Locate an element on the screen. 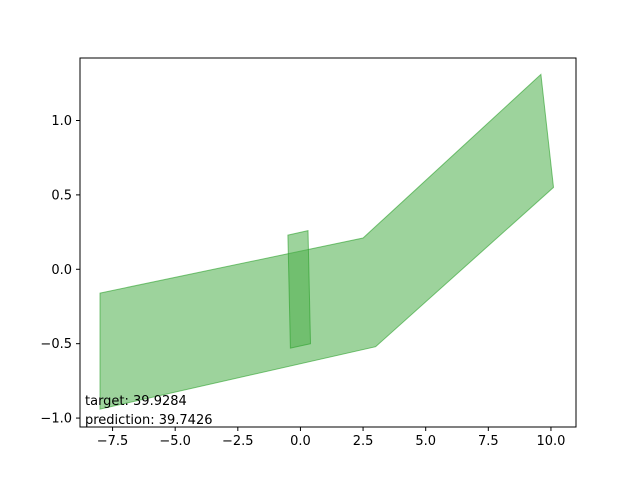 The image size is (640, 480). y-tick-label: 0.0 is located at coordinates (61, 270).